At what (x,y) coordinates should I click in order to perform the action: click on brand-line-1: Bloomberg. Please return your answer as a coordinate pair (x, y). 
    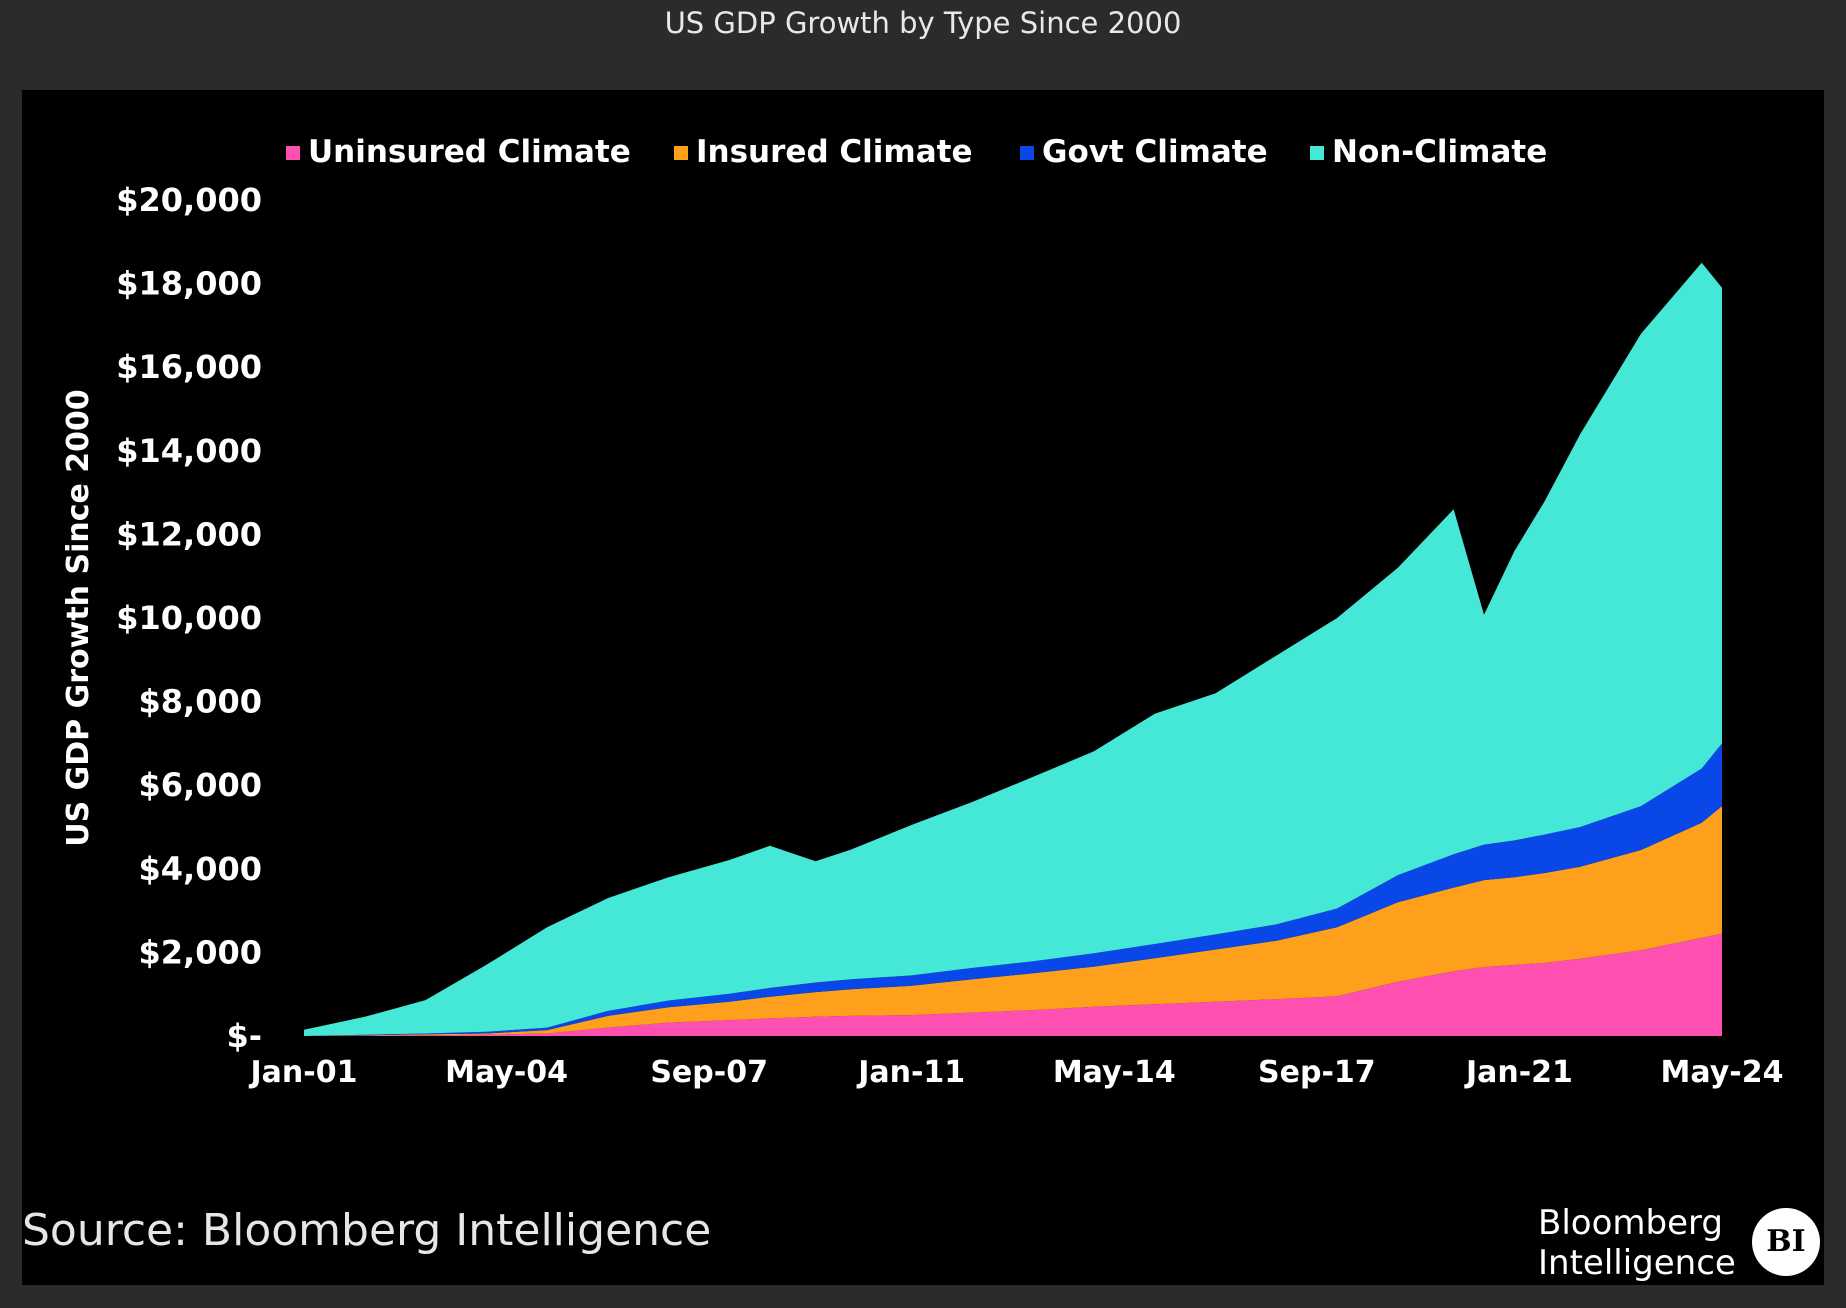
    Looking at the image, I should click on (1630, 1223).